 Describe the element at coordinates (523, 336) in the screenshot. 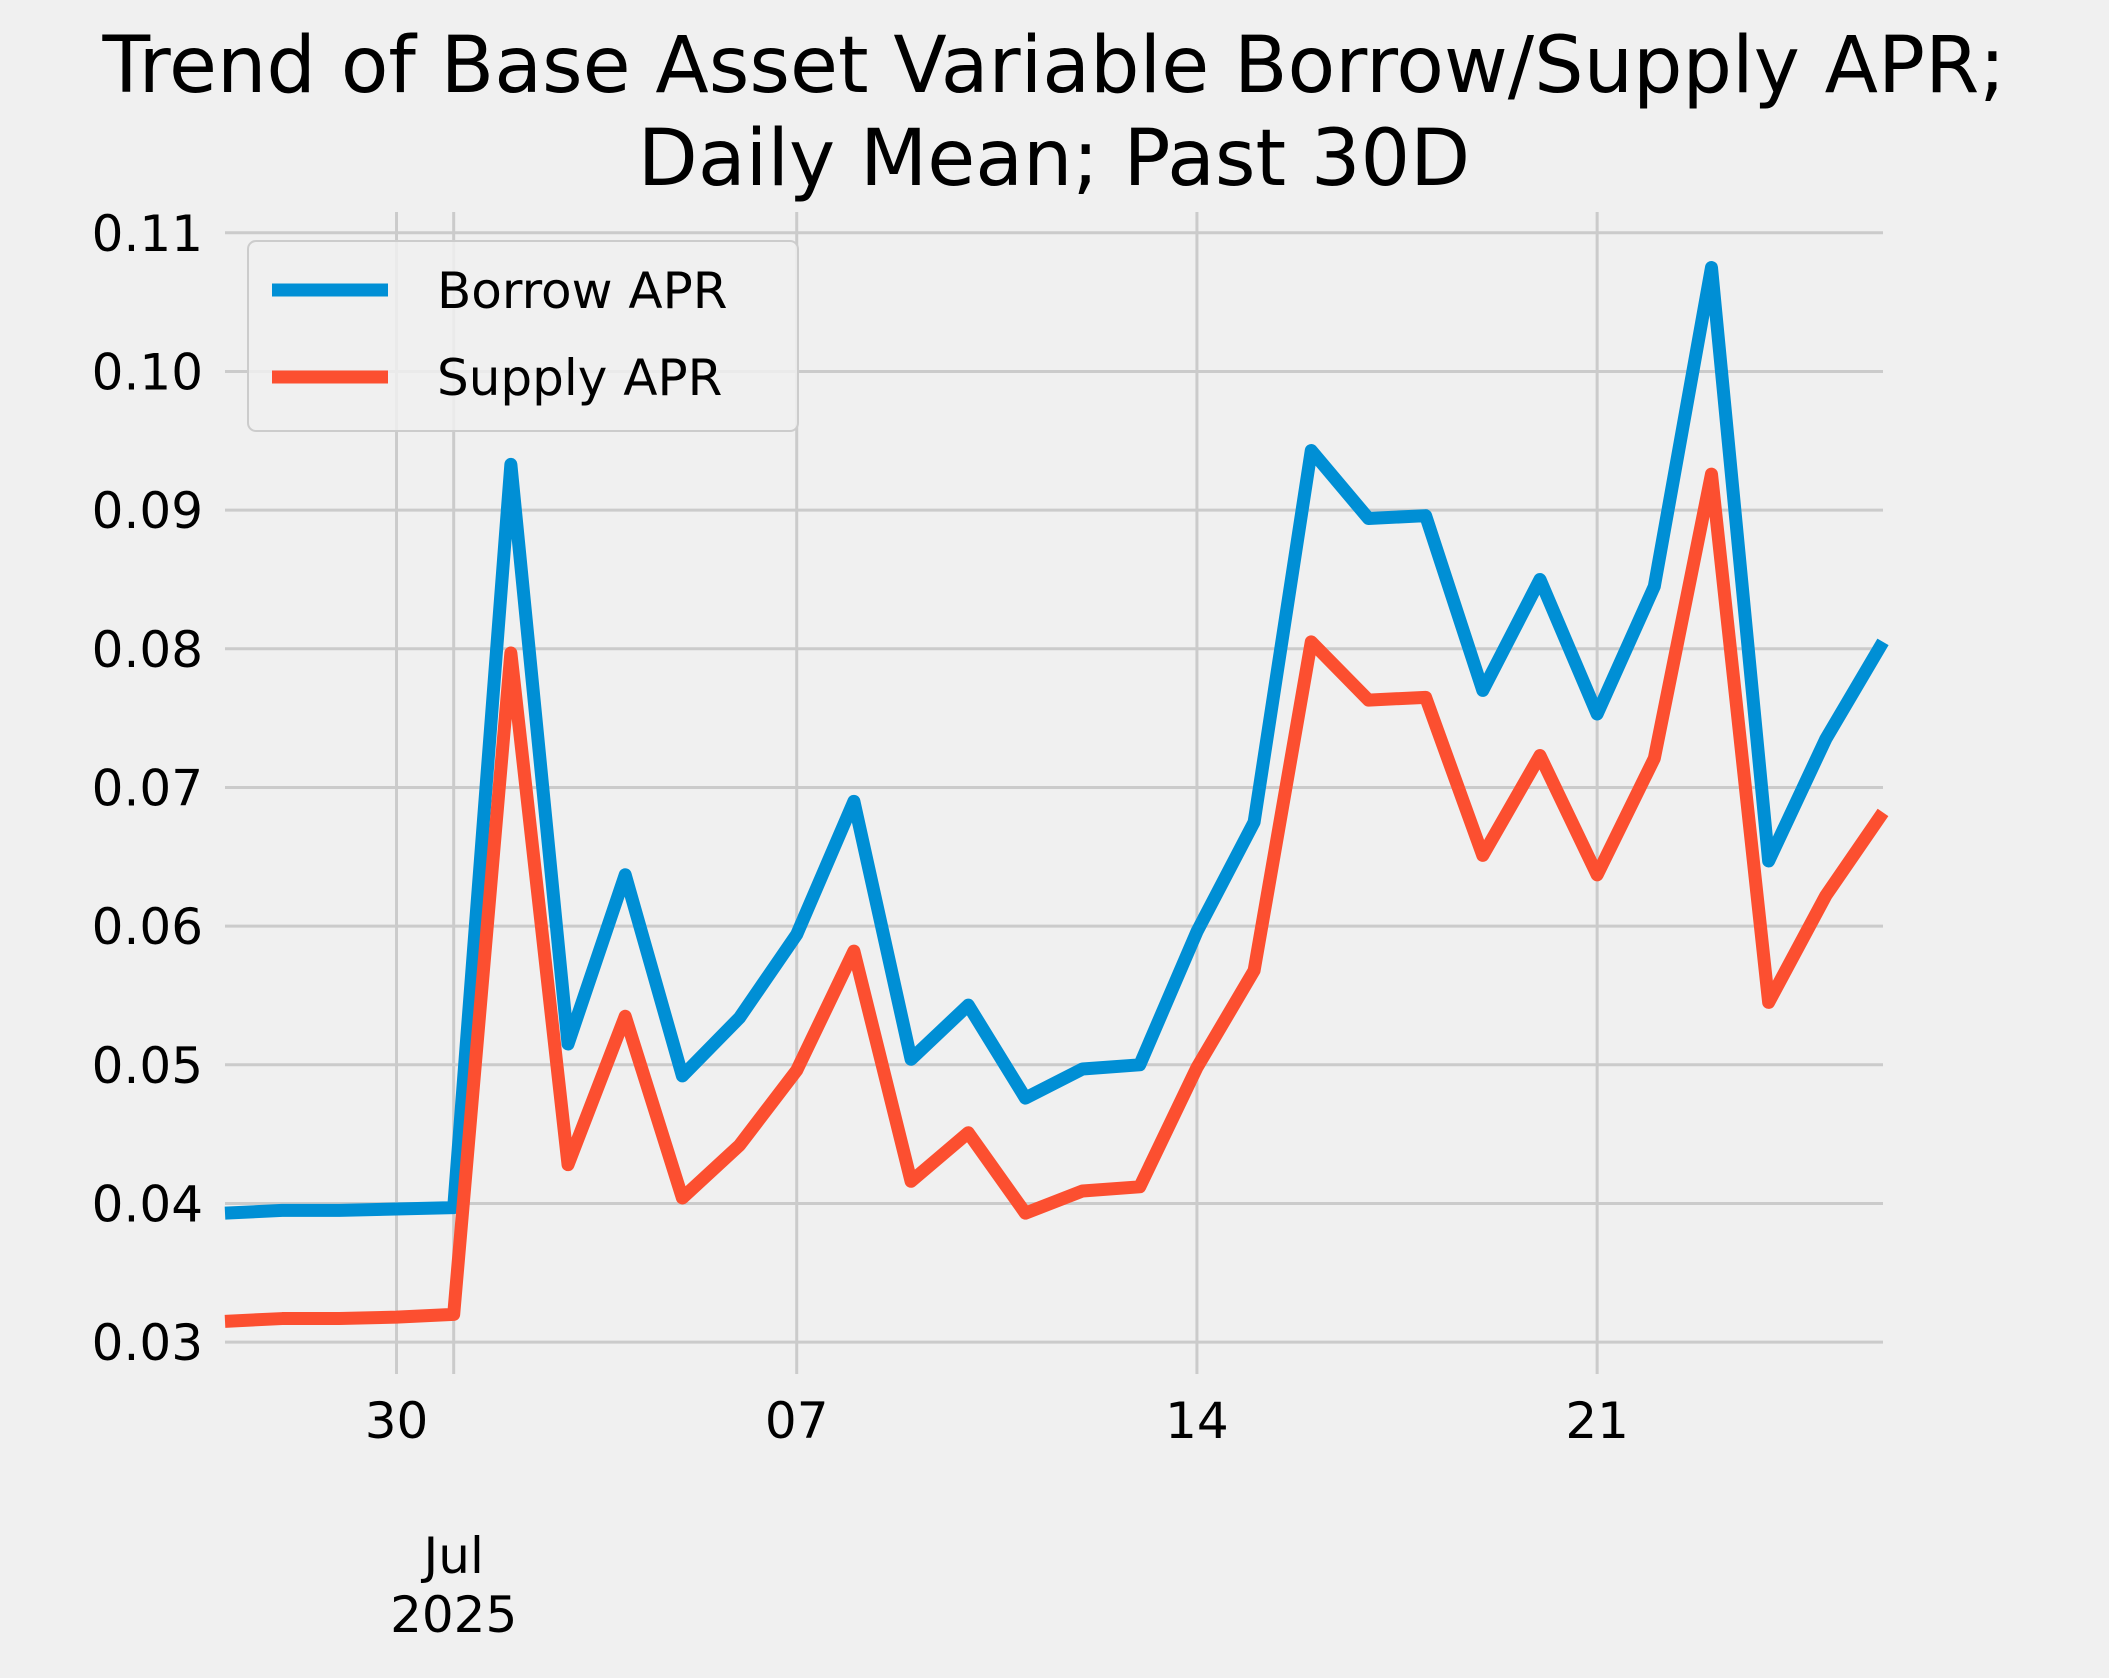

I see `legend: Borrow APR Supply APR` at that location.